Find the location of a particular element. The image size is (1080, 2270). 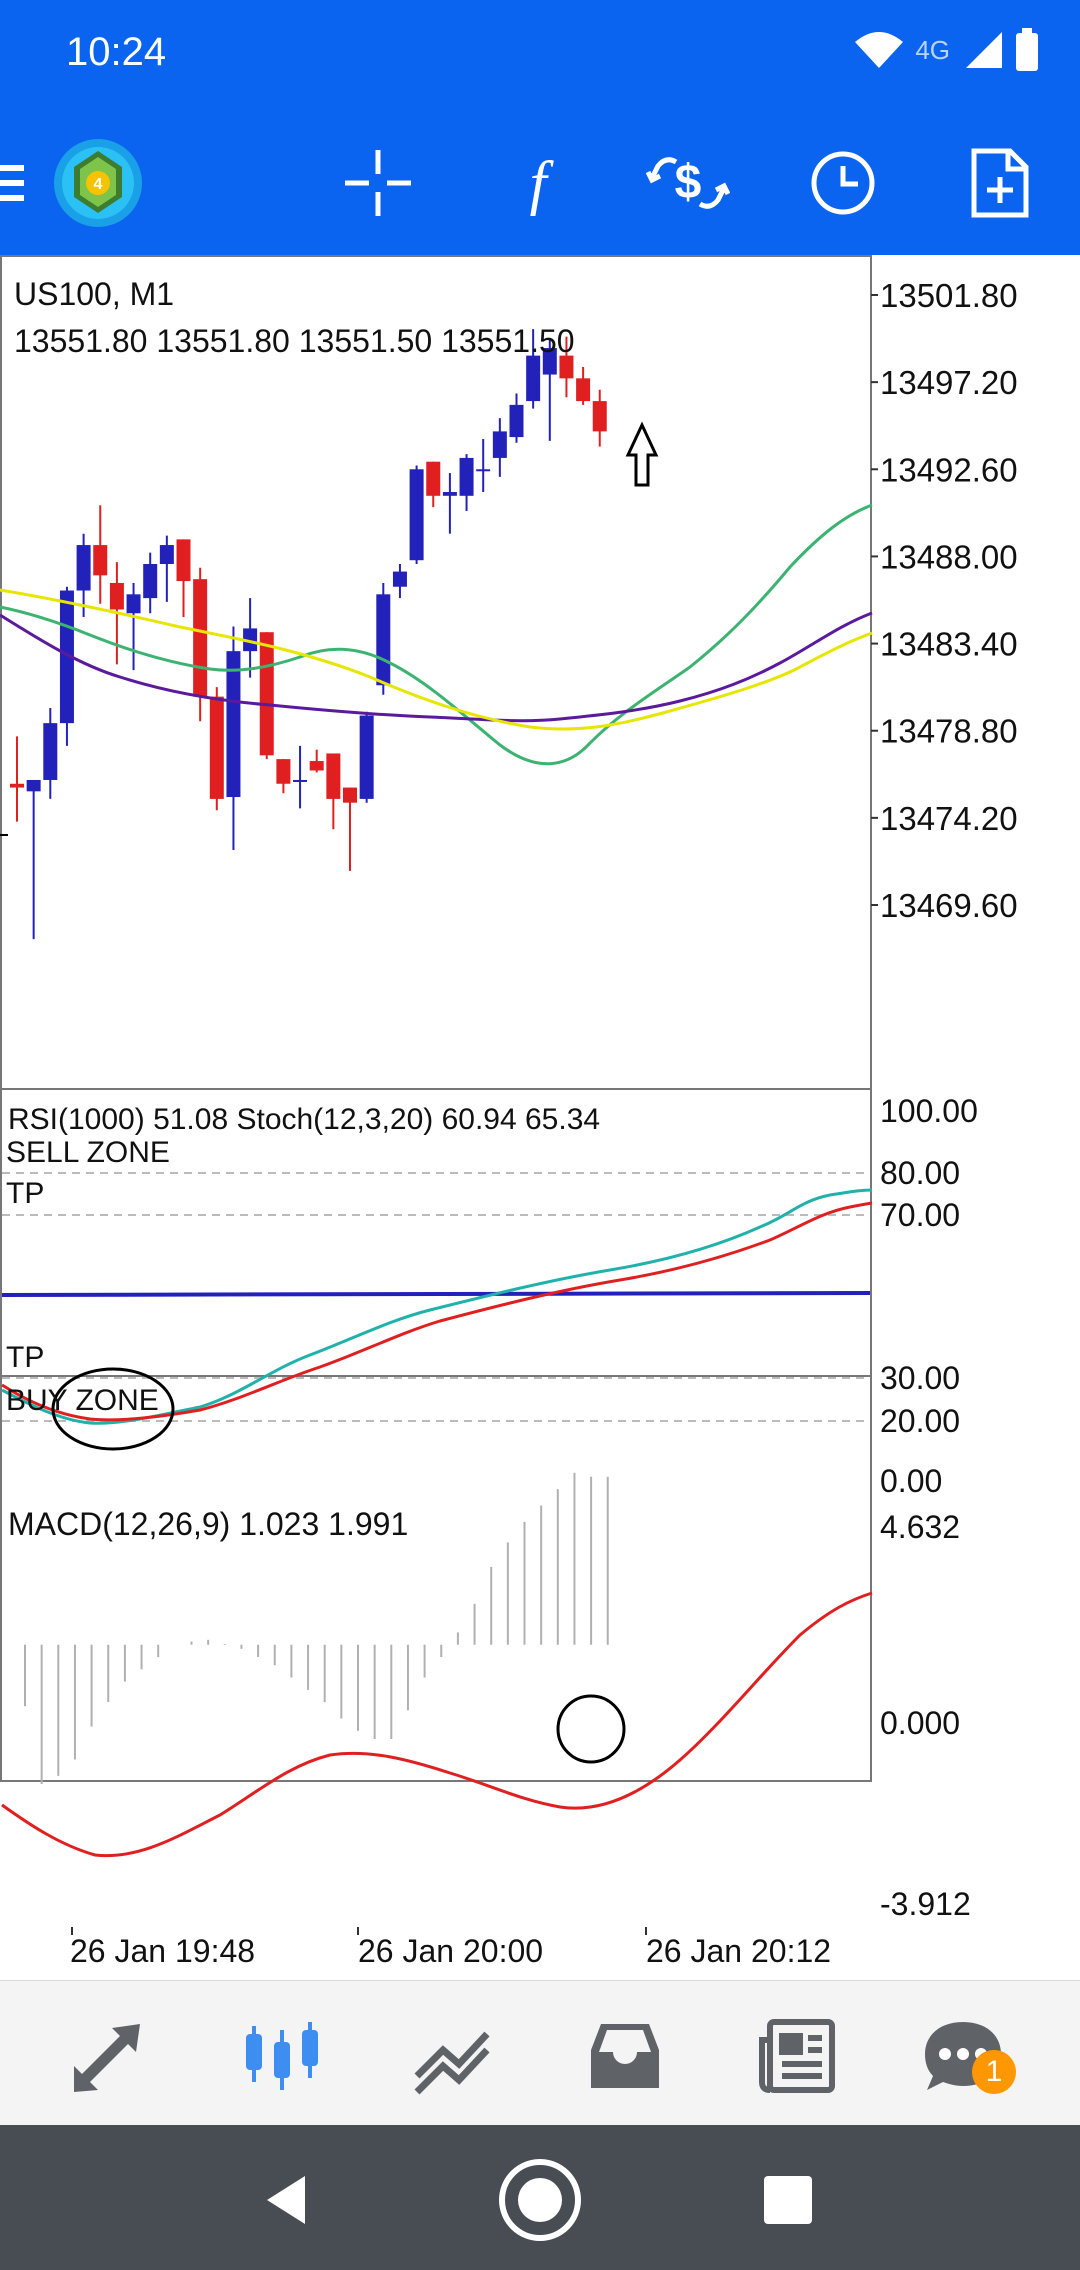

network-type: 4G is located at coordinates (932, 49).